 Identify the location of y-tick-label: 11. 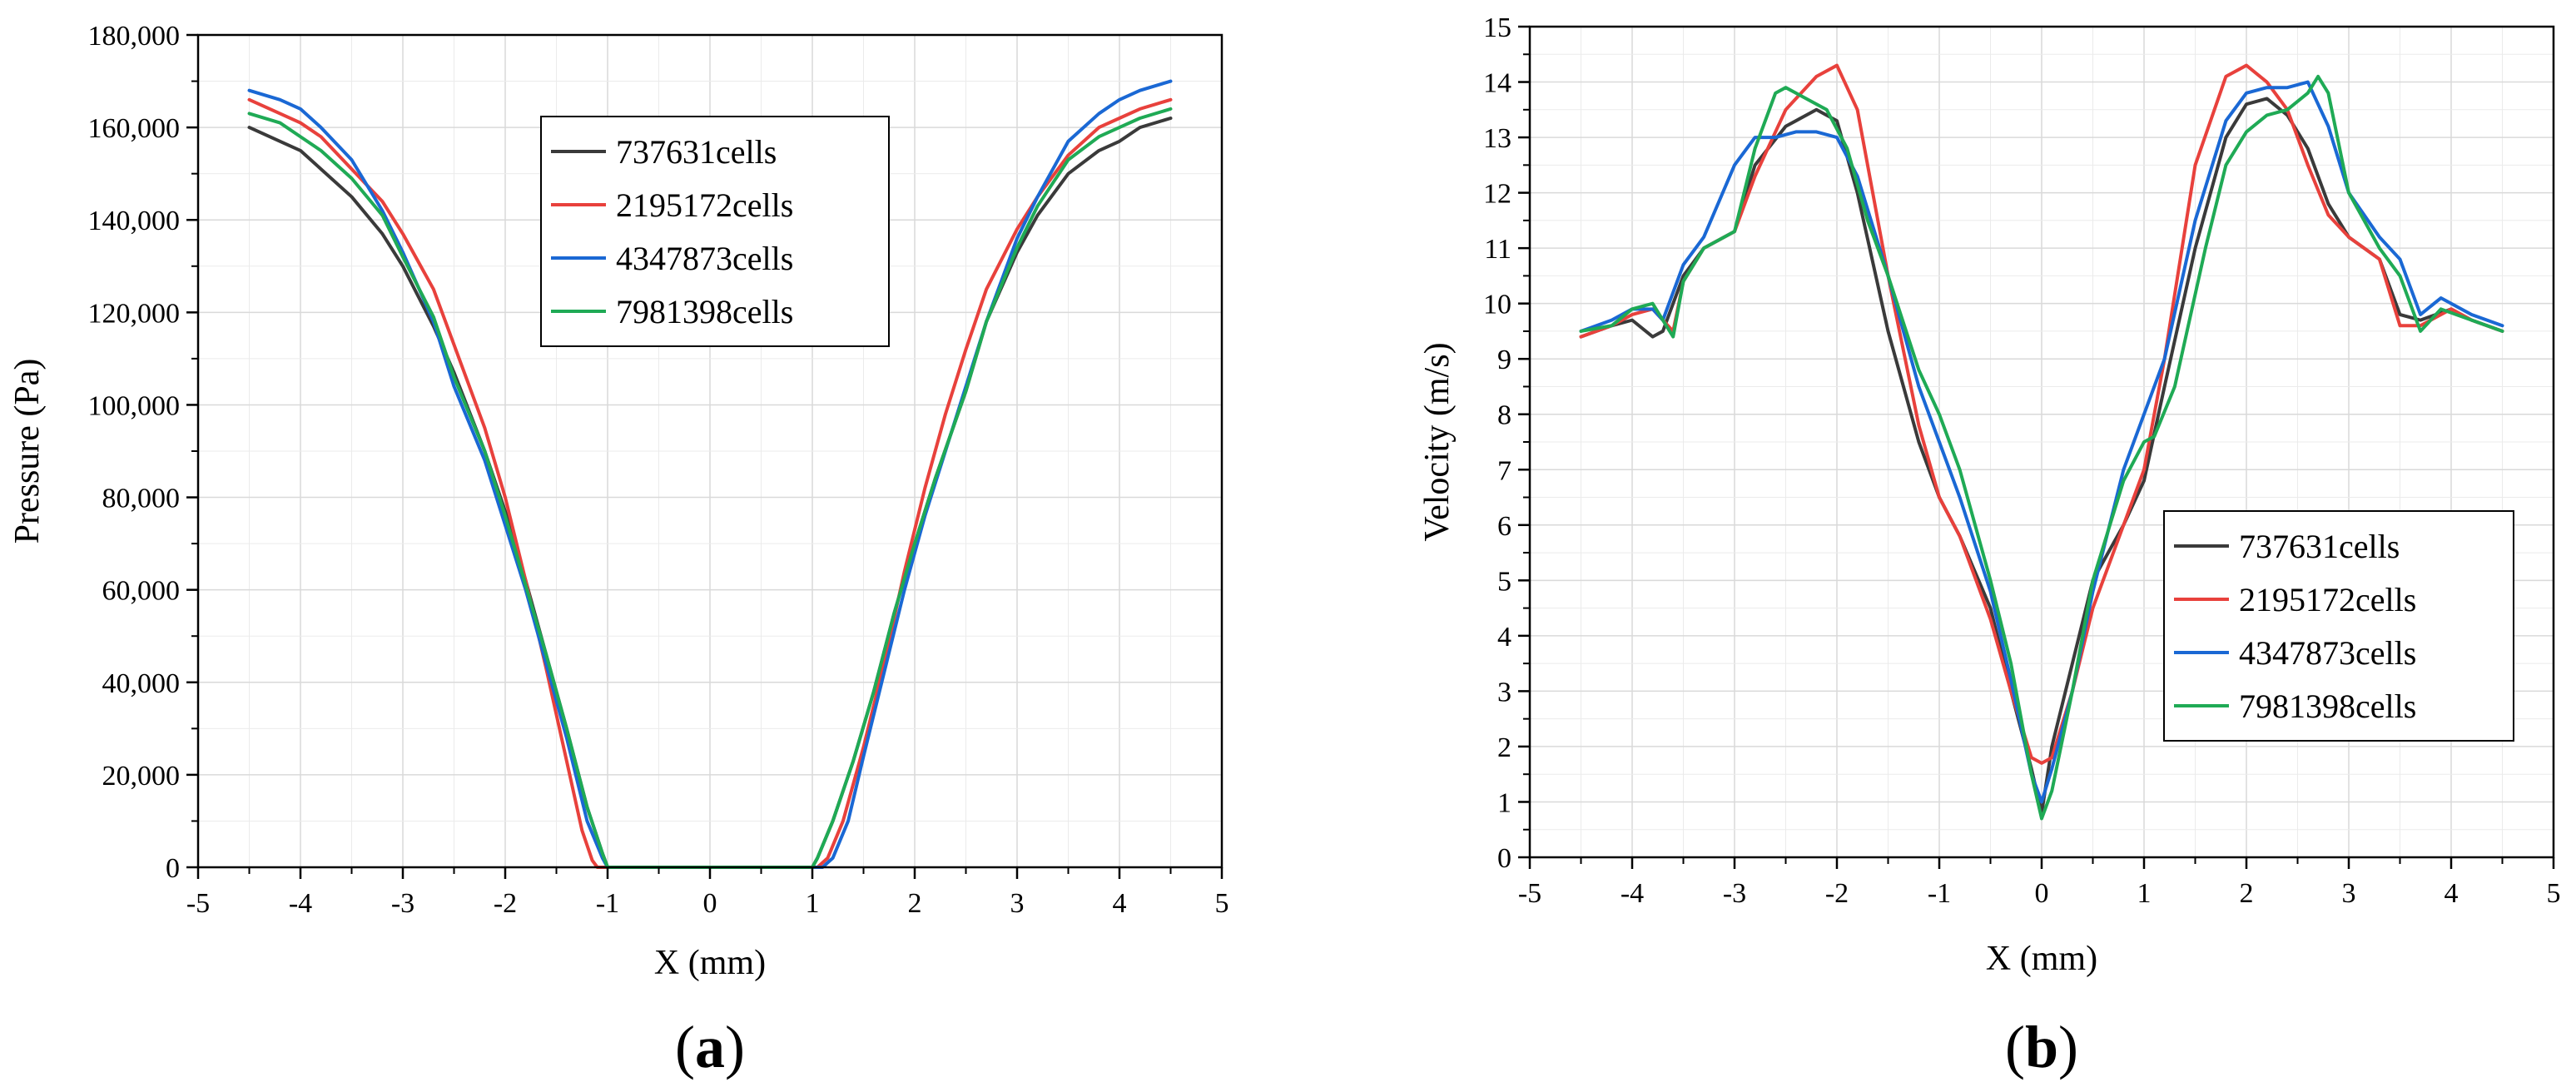
(1497, 249).